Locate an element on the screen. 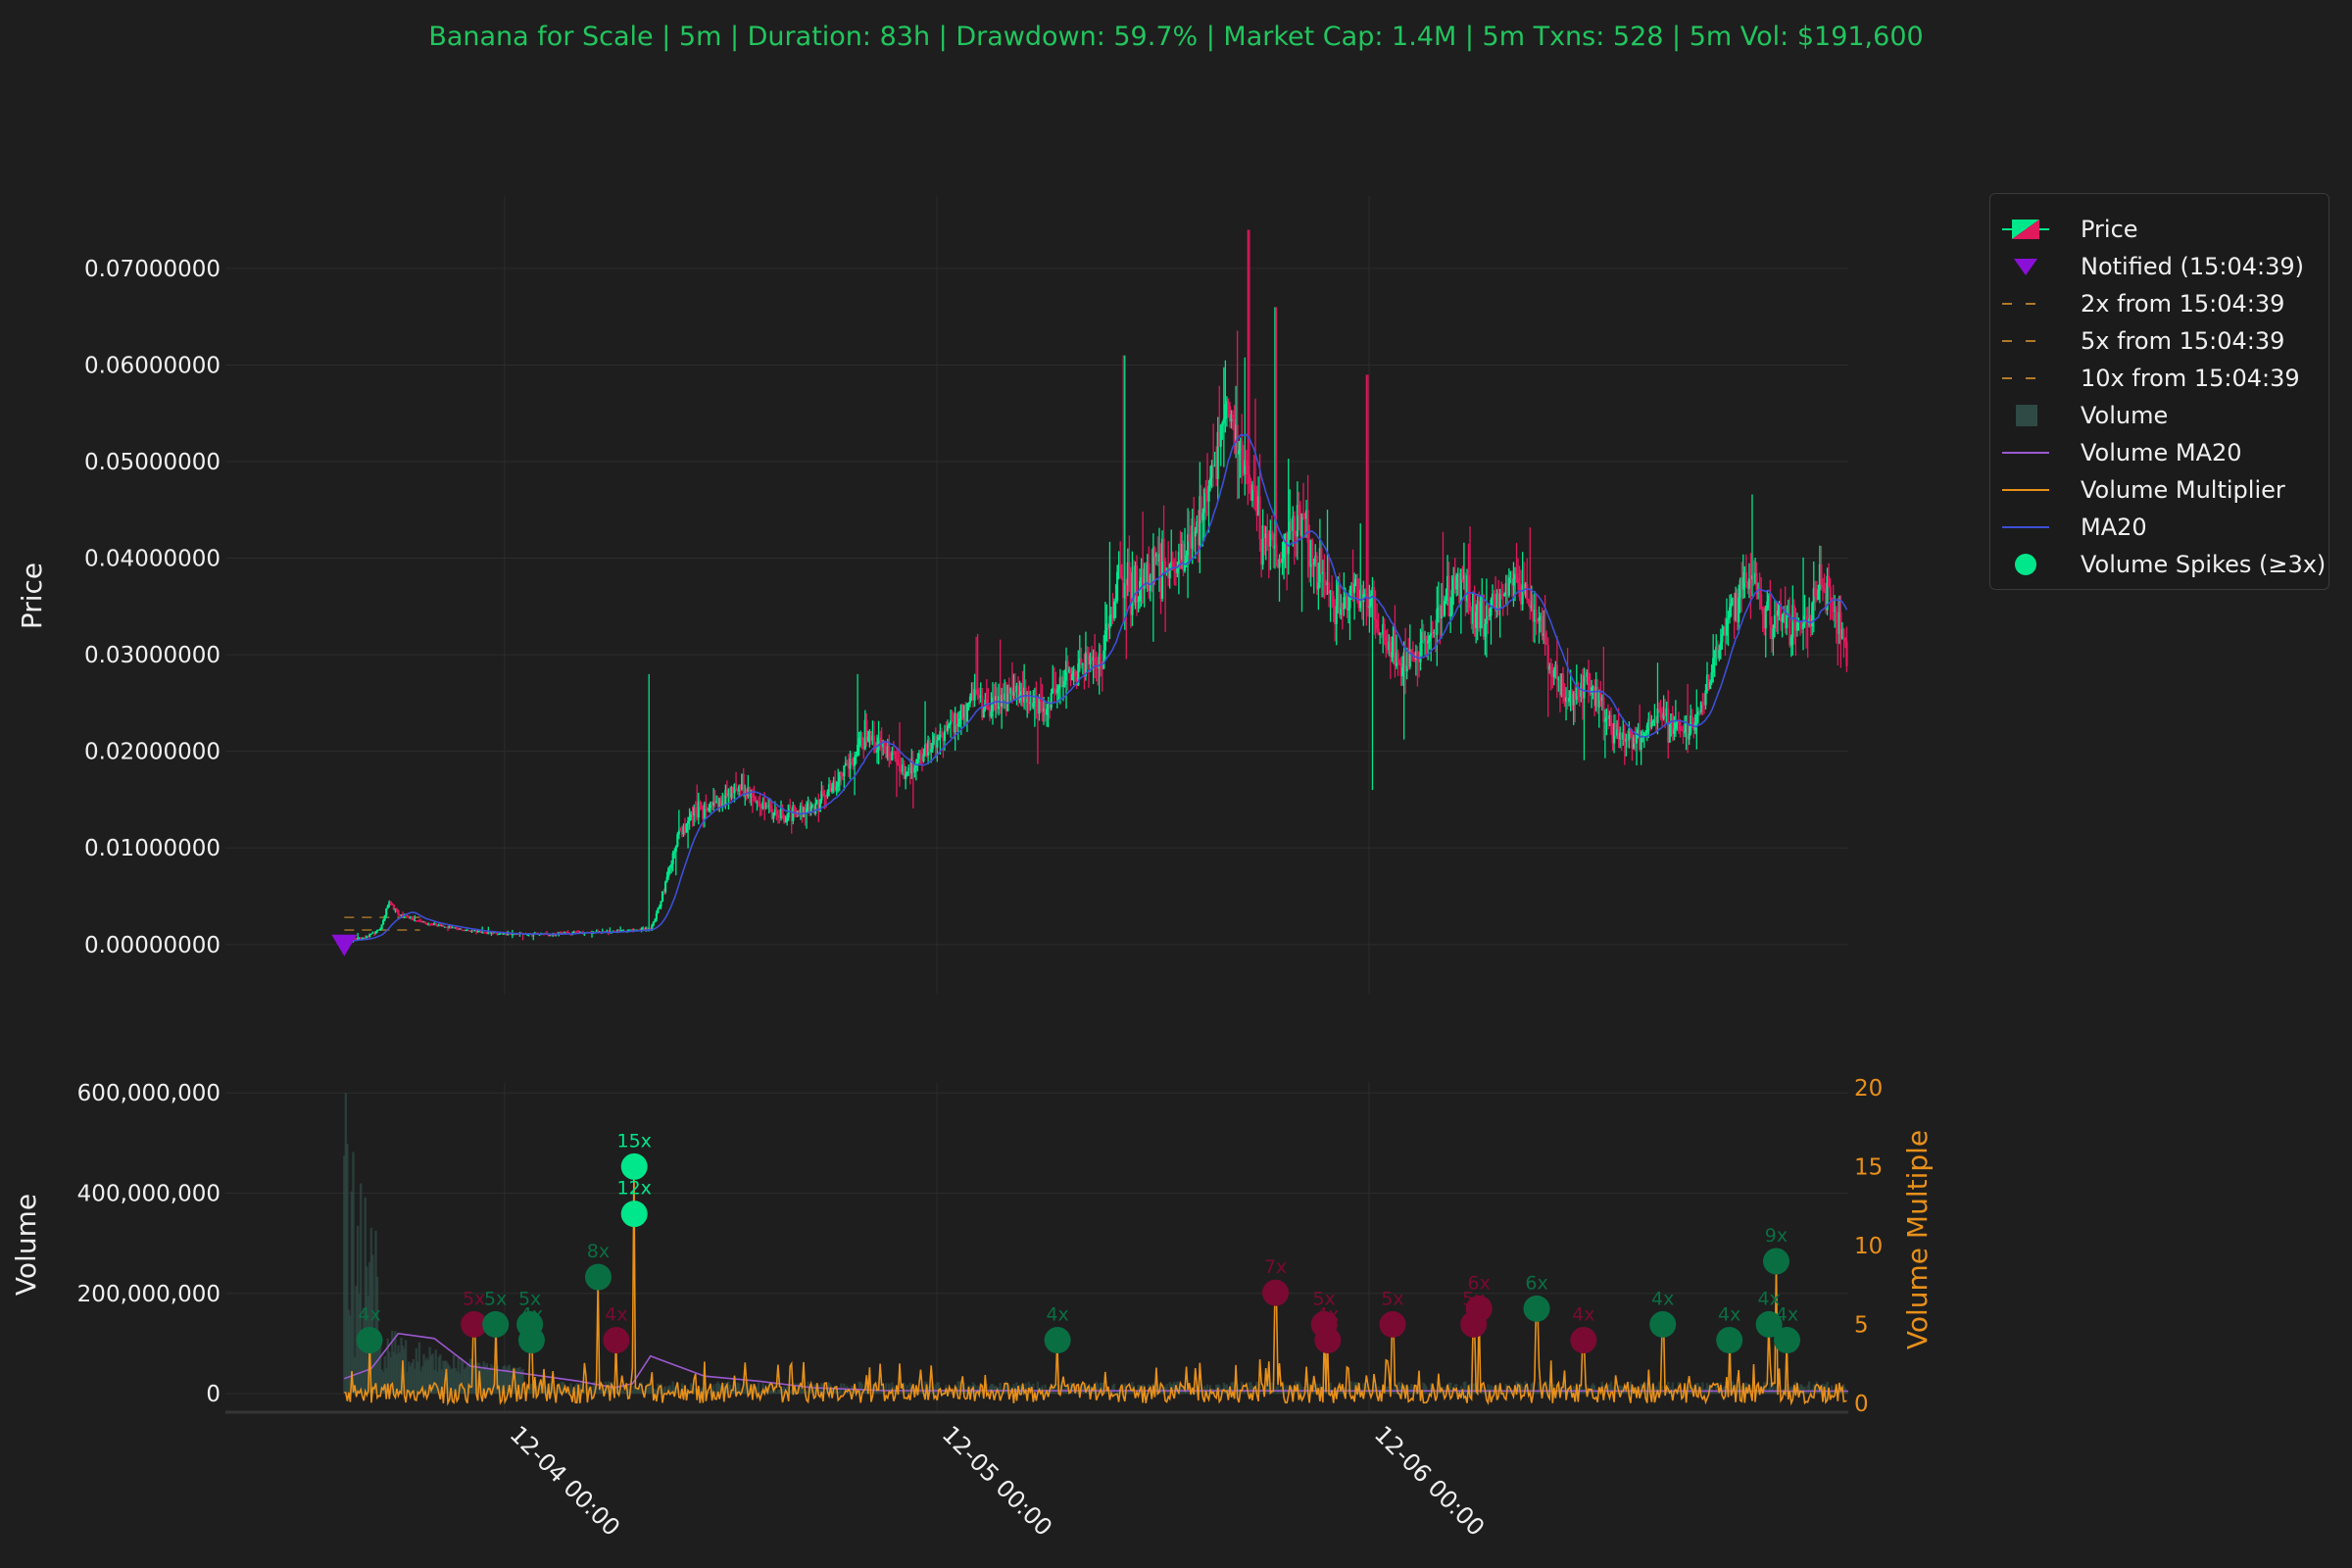 The image size is (2352, 1568). volume-spike-label: 4x is located at coordinates (1327, 1315).